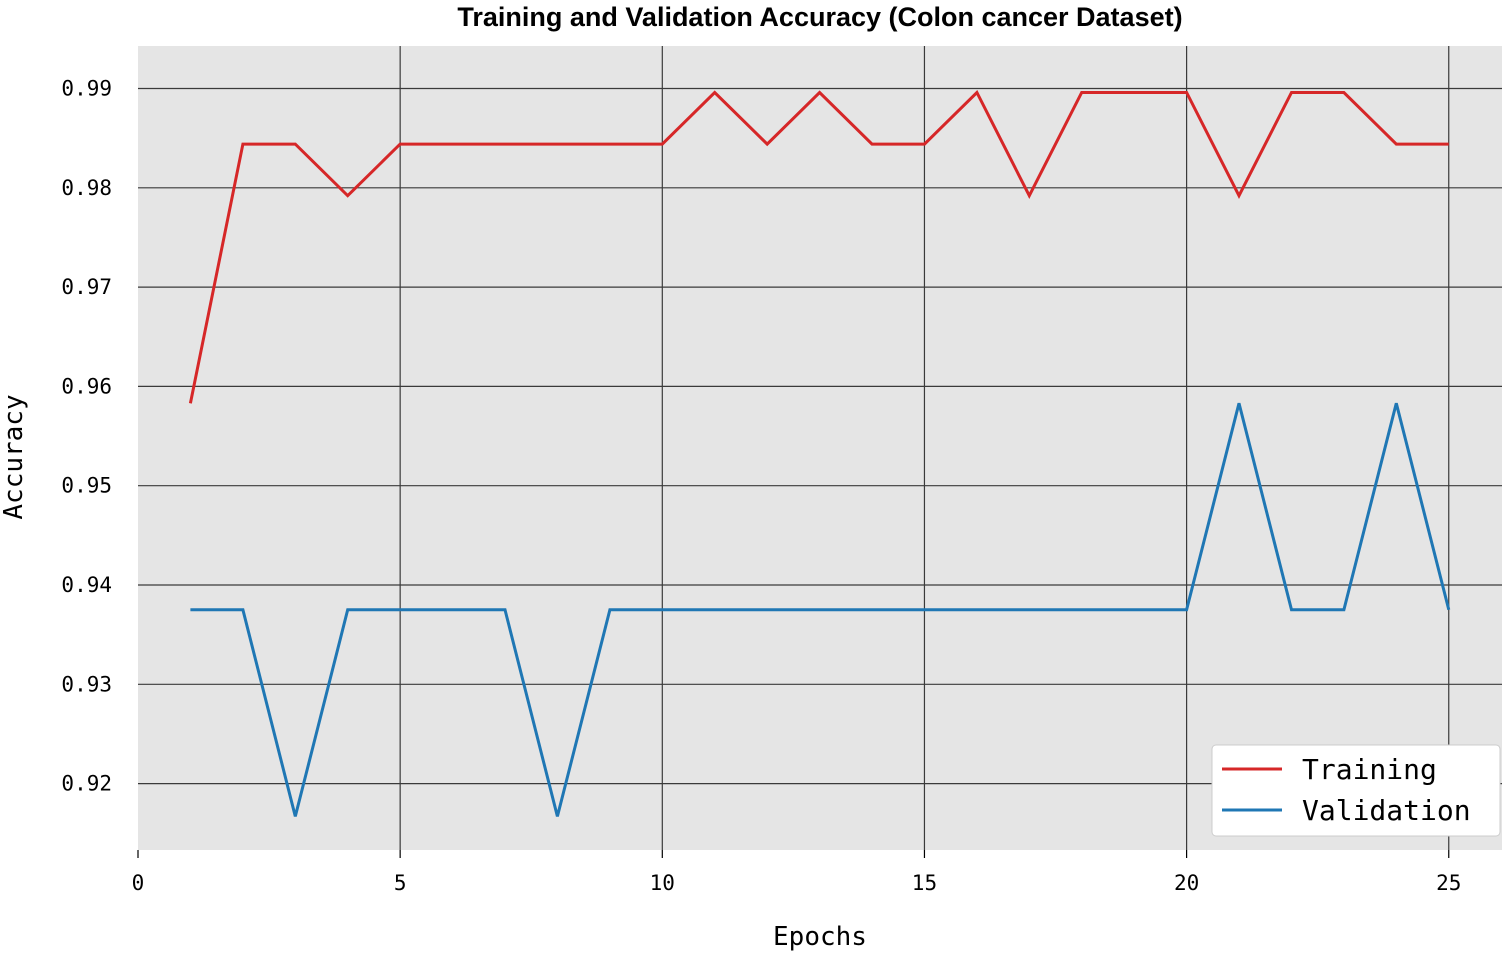 The width and height of the screenshot is (1505, 955). I want to click on y-axis-ticks: 0.92 0.93 0.94 0.95 0.96 0.97 0.98 0.99, so click(86, 436).